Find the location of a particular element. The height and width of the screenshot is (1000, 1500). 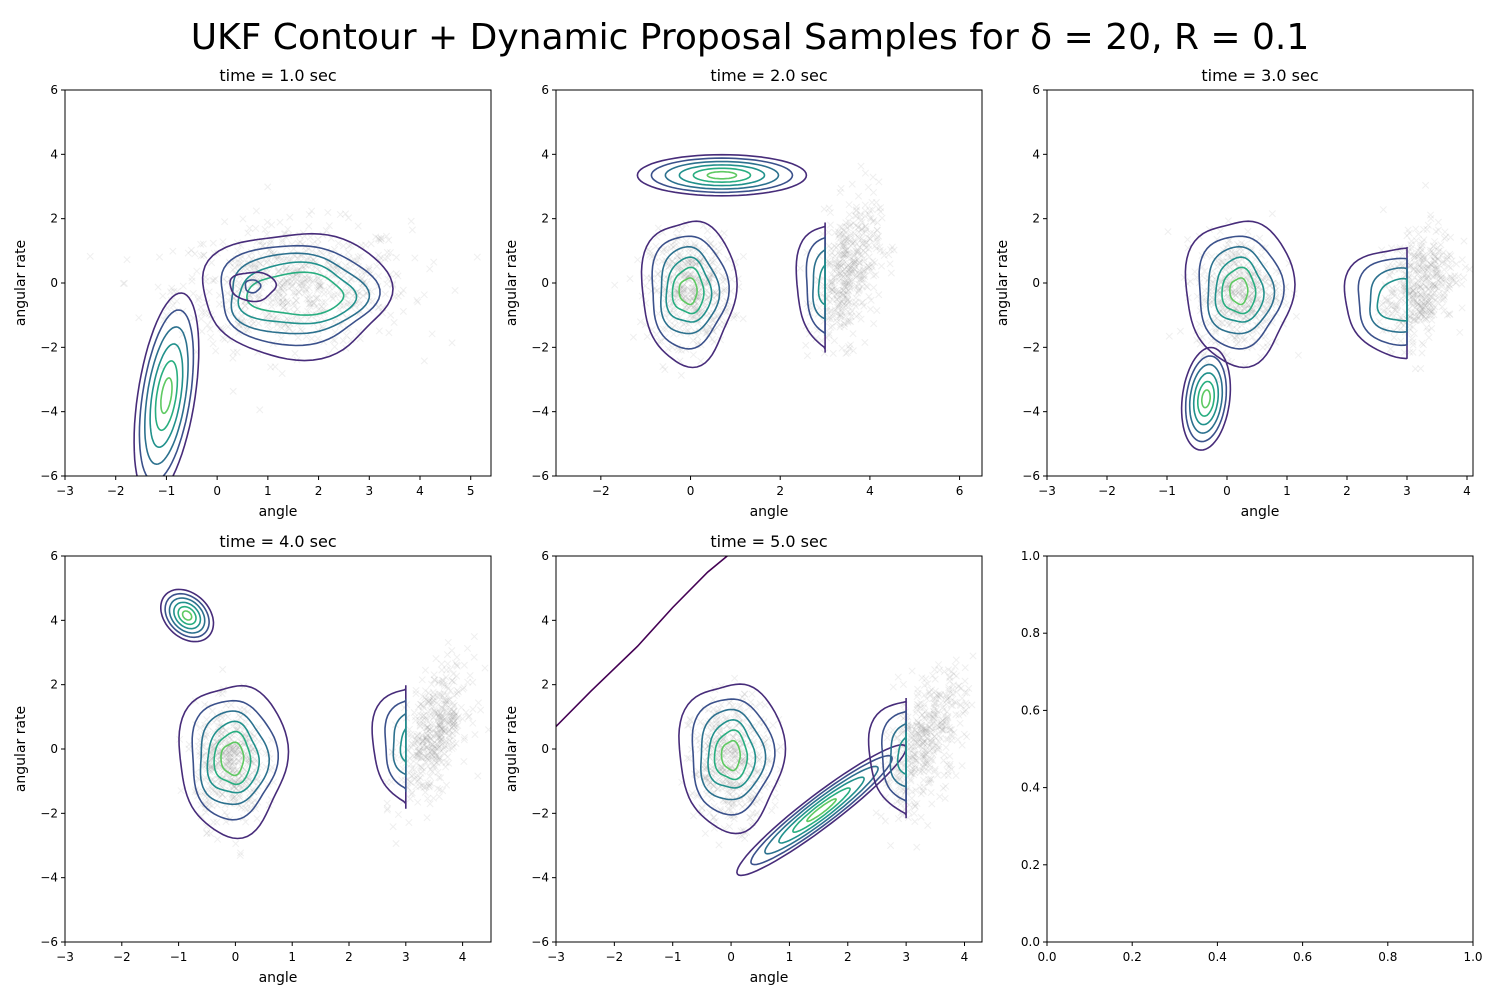

y-axis-label: angular rate is located at coordinates (1003, 283).